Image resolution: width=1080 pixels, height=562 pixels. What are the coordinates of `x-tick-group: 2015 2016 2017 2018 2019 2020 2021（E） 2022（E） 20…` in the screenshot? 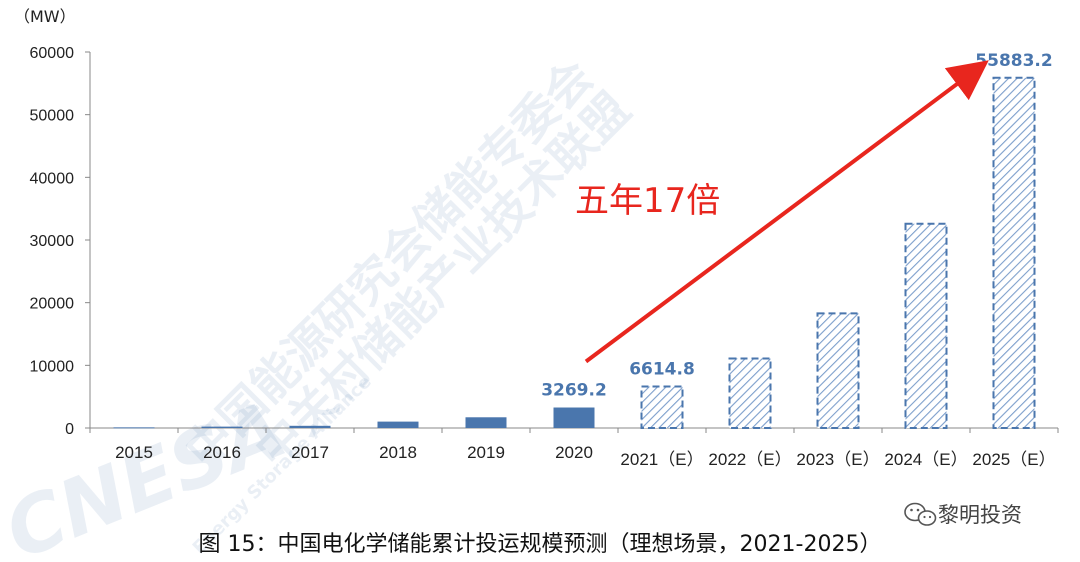 It's located at (574, 448).